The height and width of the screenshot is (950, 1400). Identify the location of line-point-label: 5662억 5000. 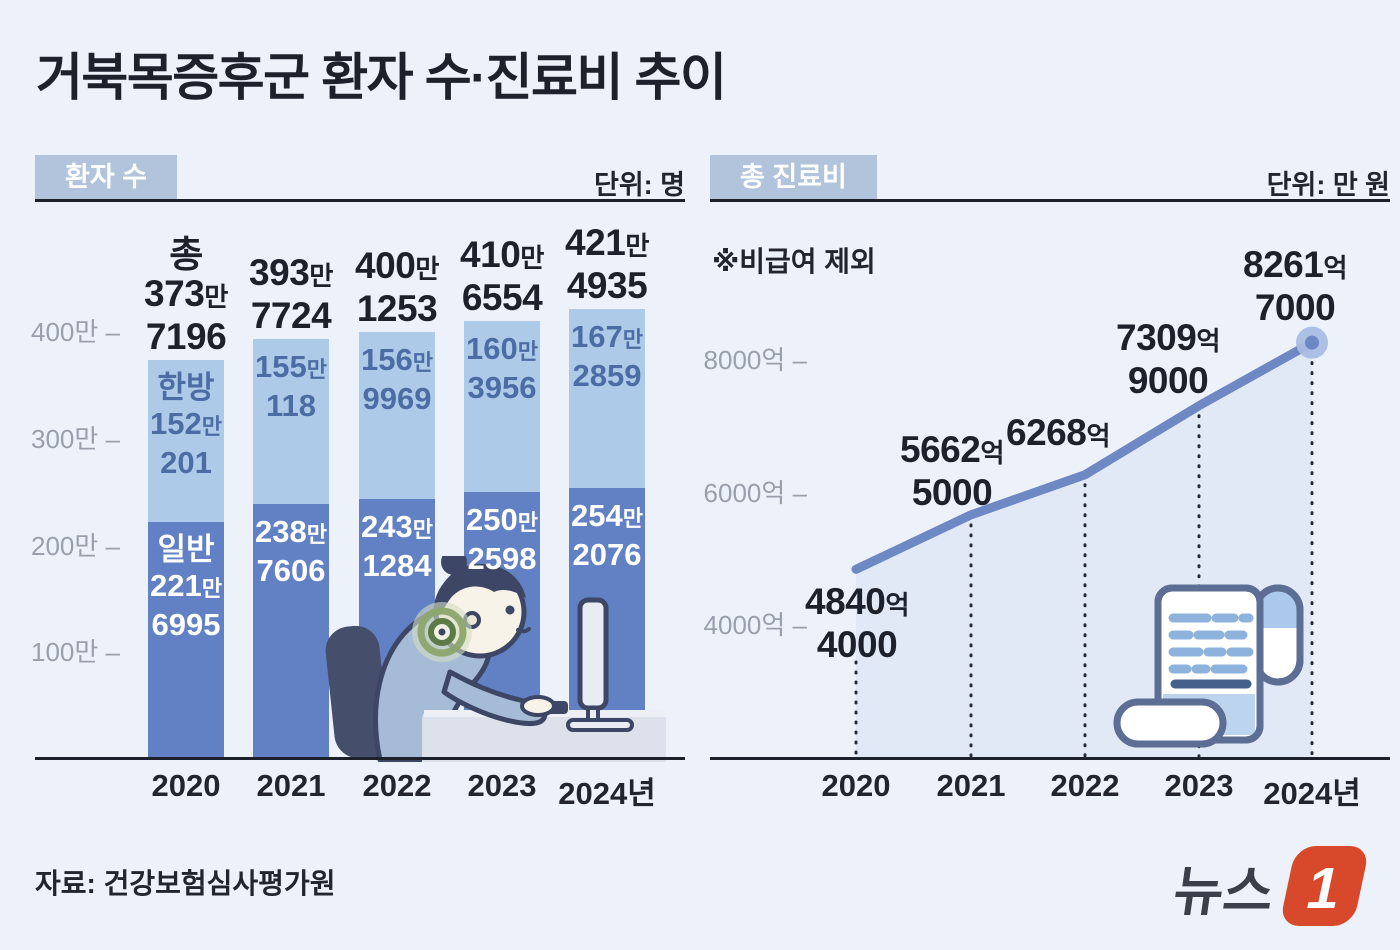
(952, 471).